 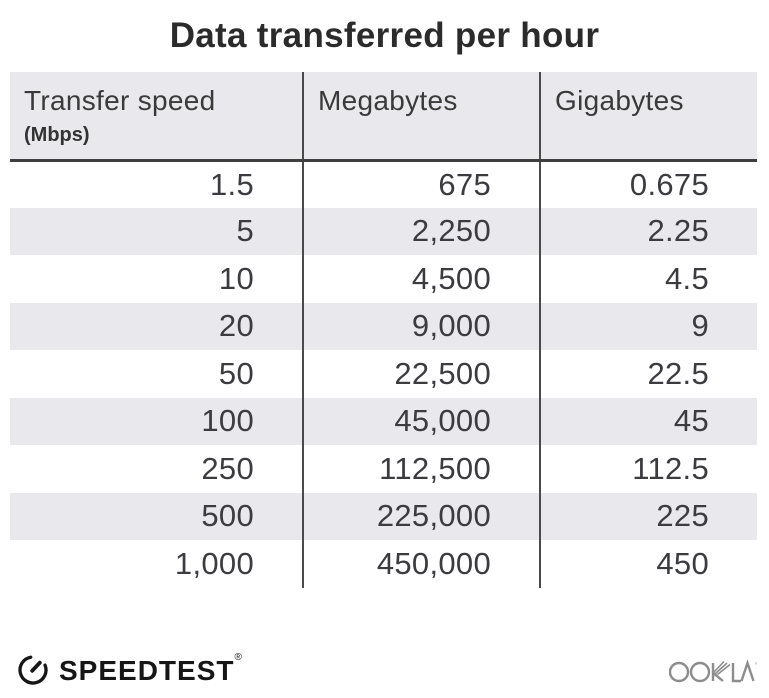 What do you see at coordinates (648, 279) in the screenshot?
I see `cell-gigabytes: 4.5` at bounding box center [648, 279].